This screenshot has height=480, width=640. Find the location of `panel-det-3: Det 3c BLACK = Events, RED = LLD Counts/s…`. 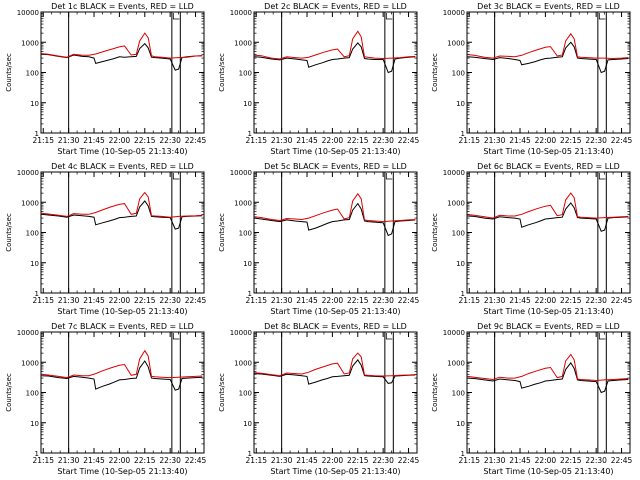

panel-det-3: Det 3c BLACK = Events, RED = LLD Counts/s… is located at coordinates (532, 79).